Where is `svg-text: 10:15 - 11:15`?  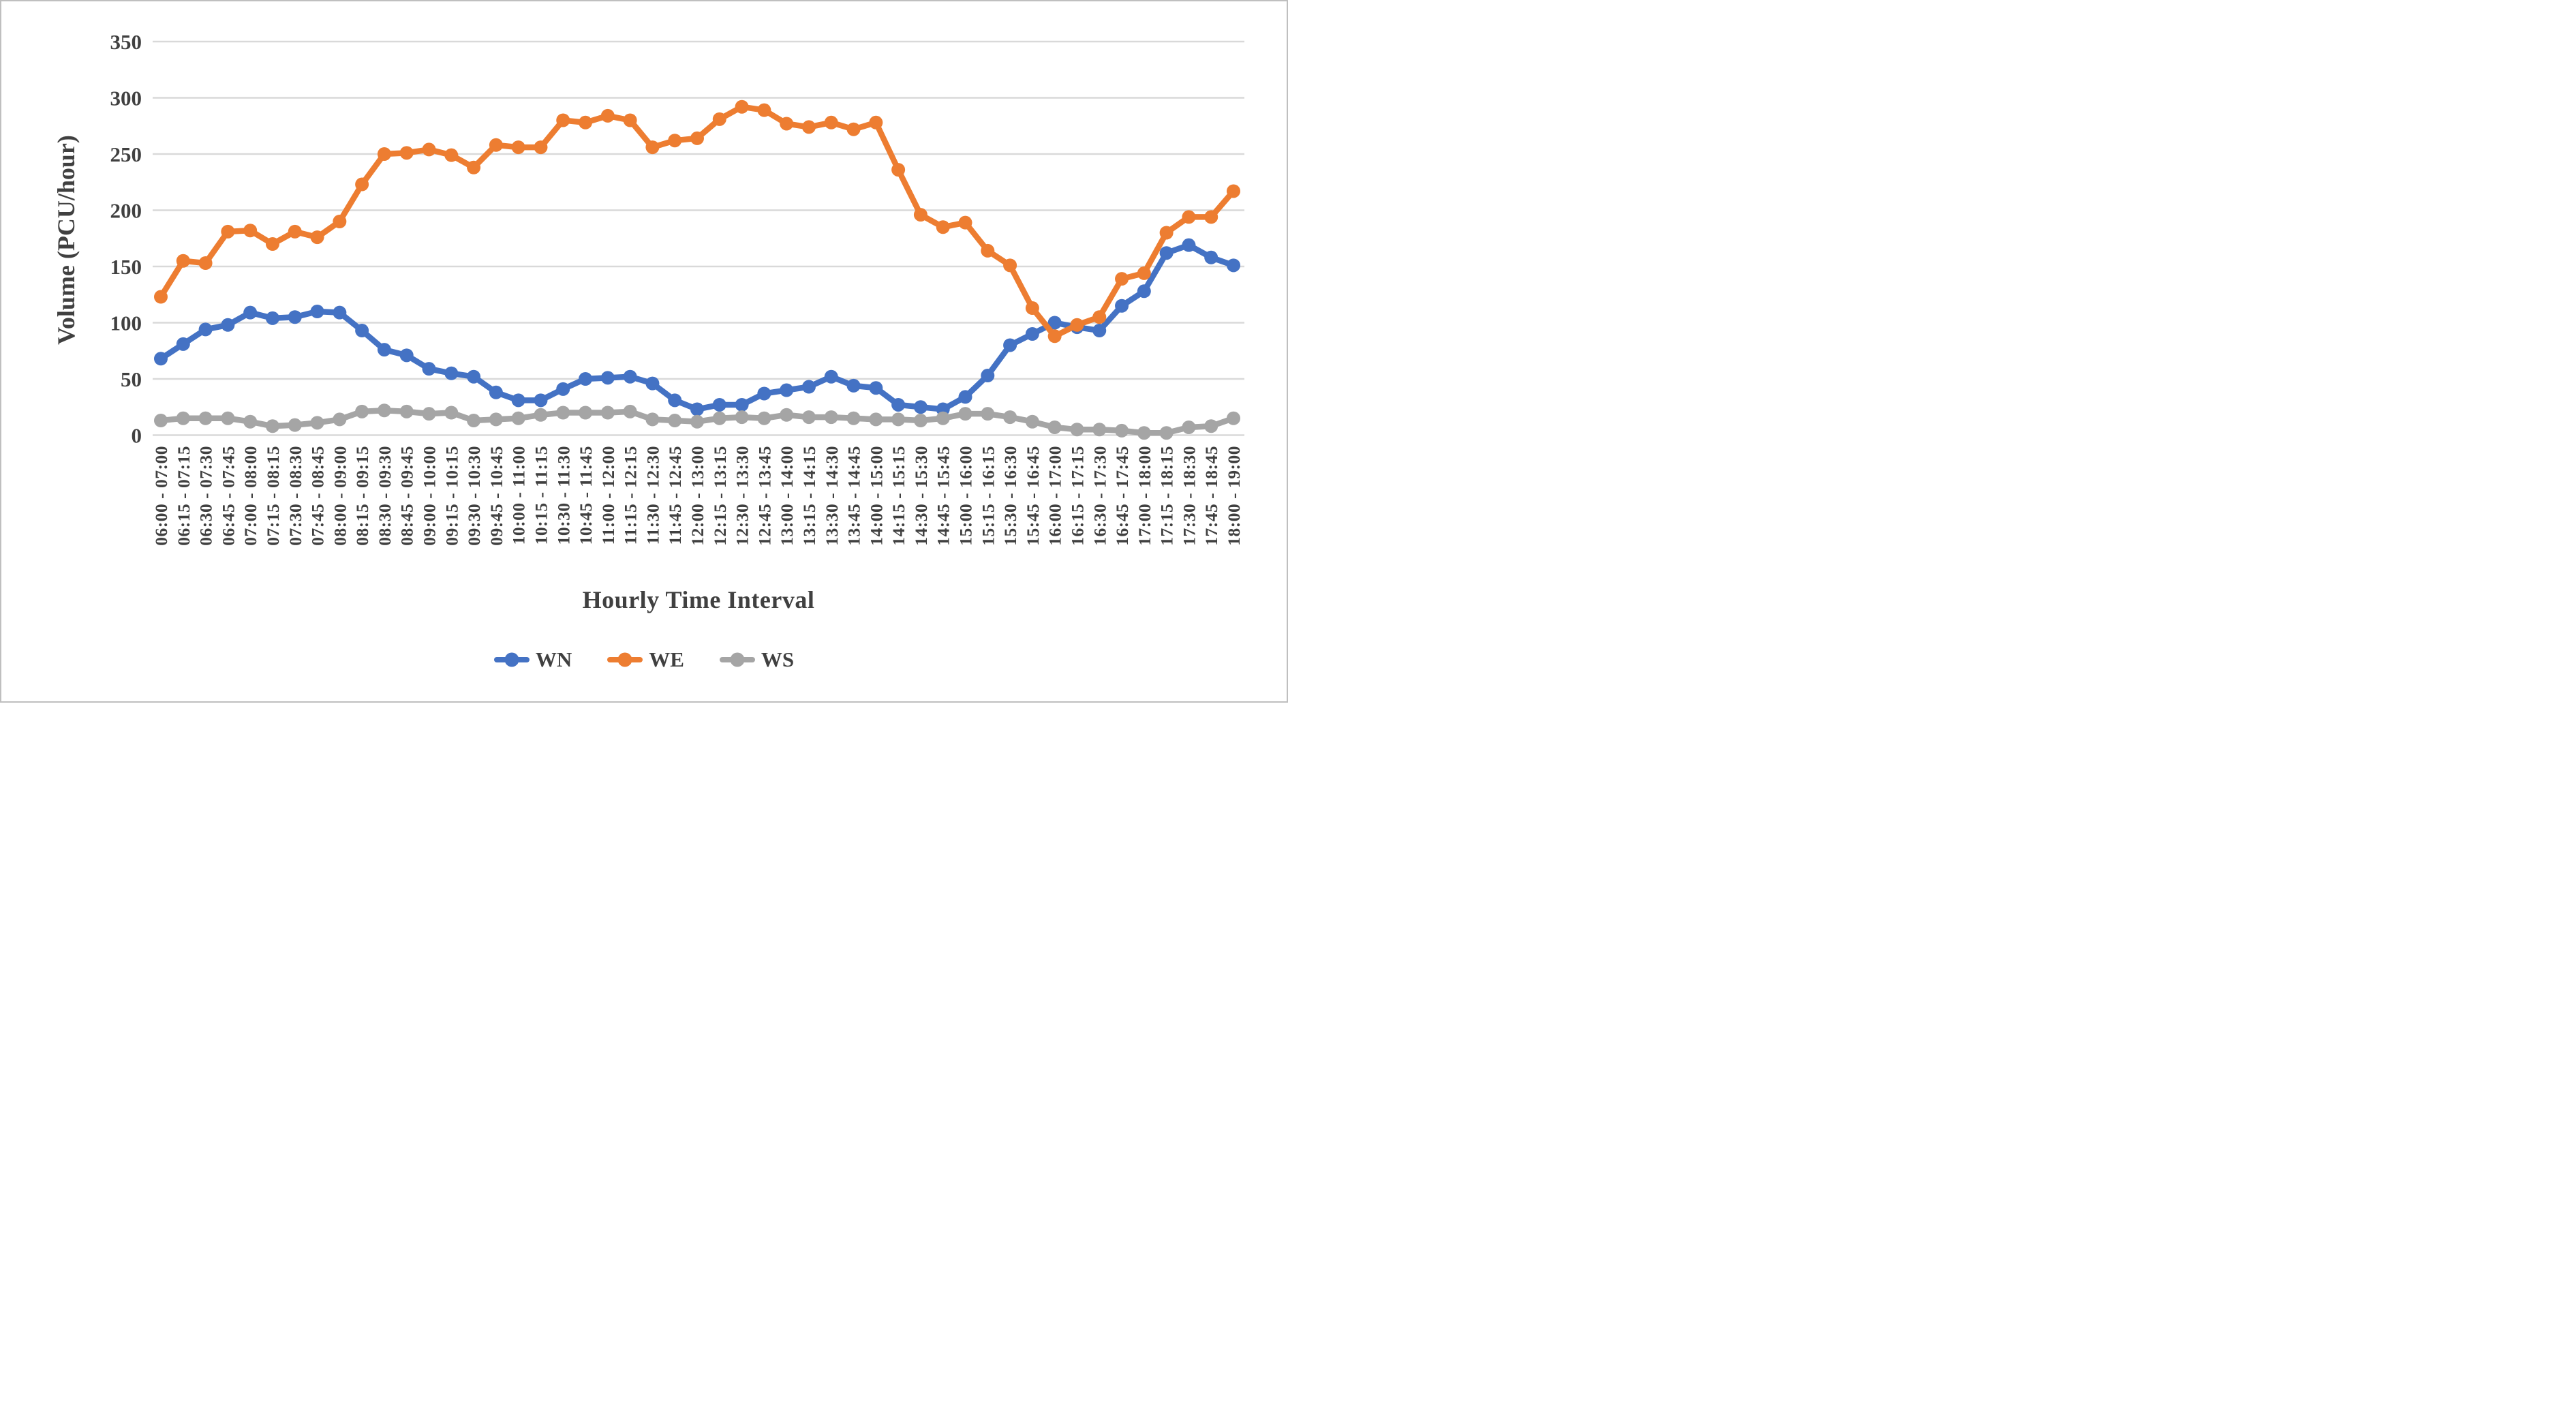
svg-text: 10:15 - 11:15 is located at coordinates (541, 495).